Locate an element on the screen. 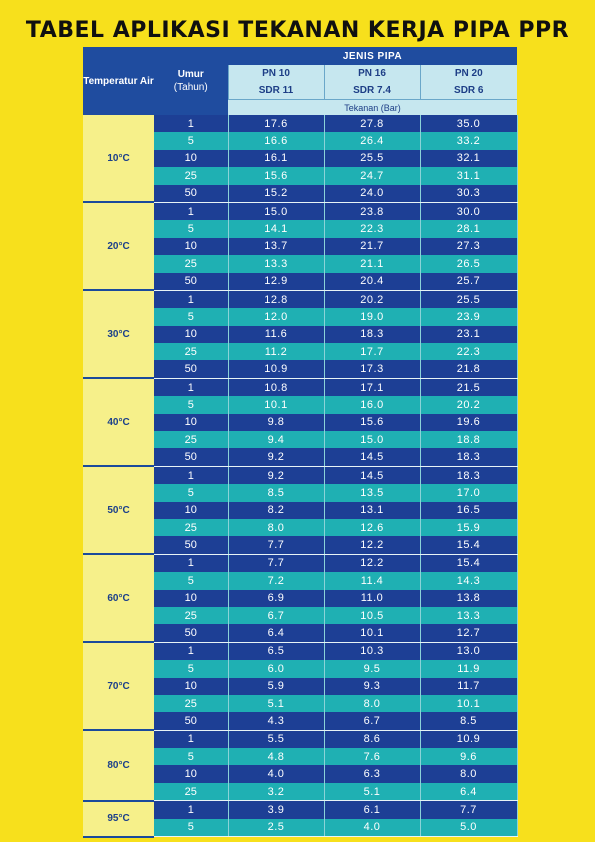 This screenshot has height=842, width=595. pn16-pressure-cell: 25.5 is located at coordinates (372, 158).